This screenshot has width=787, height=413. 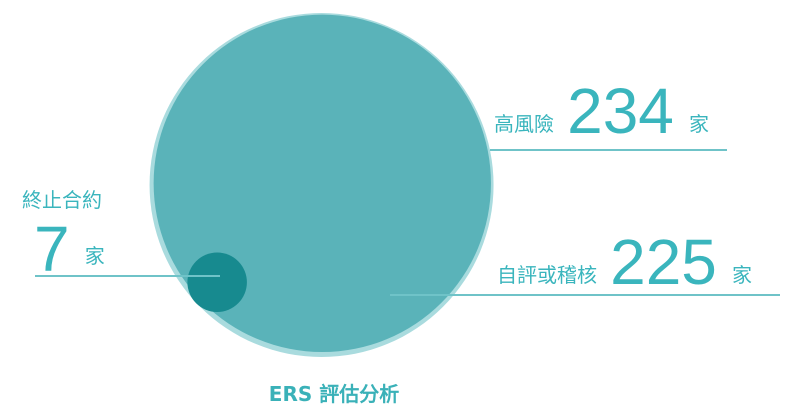 What do you see at coordinates (620, 111) in the screenshot?
I see `value-label: 234` at bounding box center [620, 111].